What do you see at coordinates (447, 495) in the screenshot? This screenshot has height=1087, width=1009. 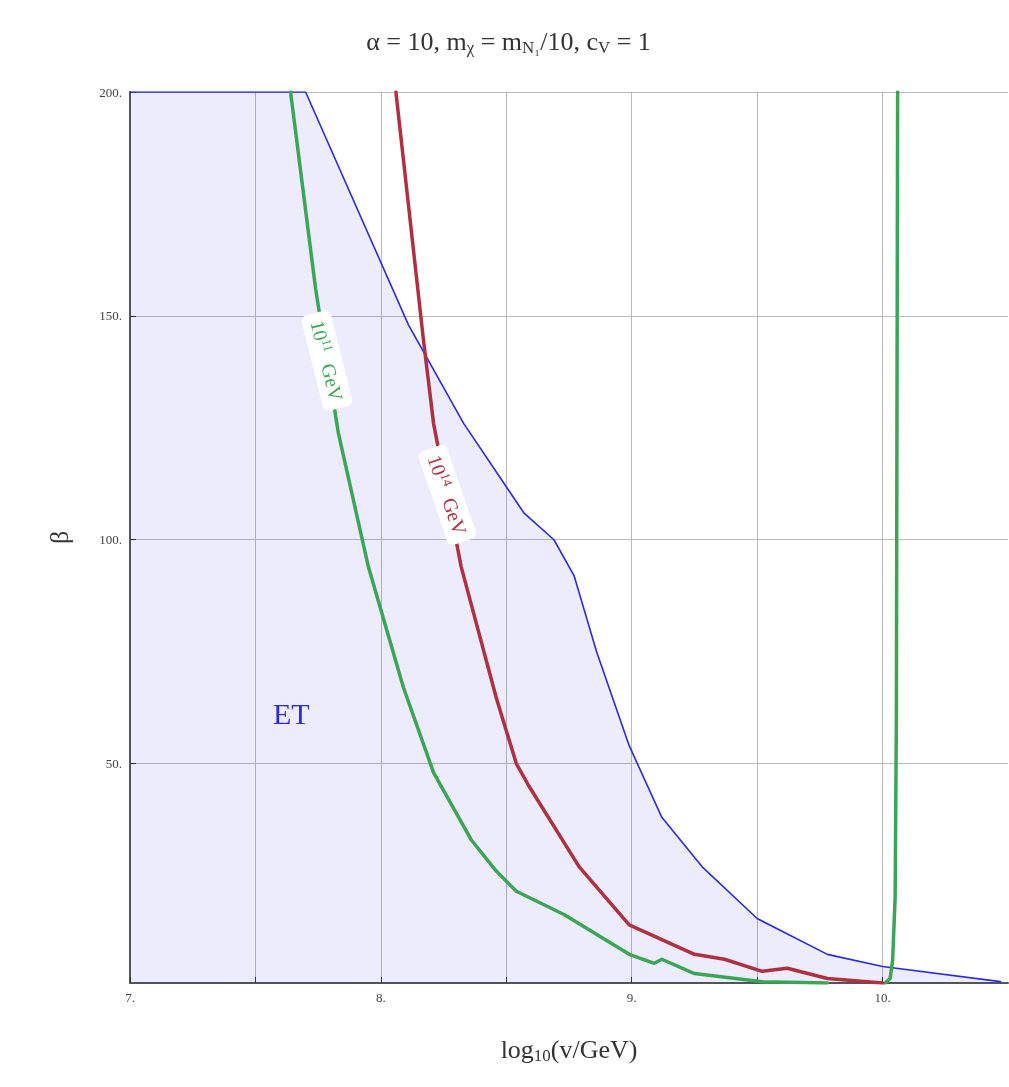 I see `text: 1014 GeV` at bounding box center [447, 495].